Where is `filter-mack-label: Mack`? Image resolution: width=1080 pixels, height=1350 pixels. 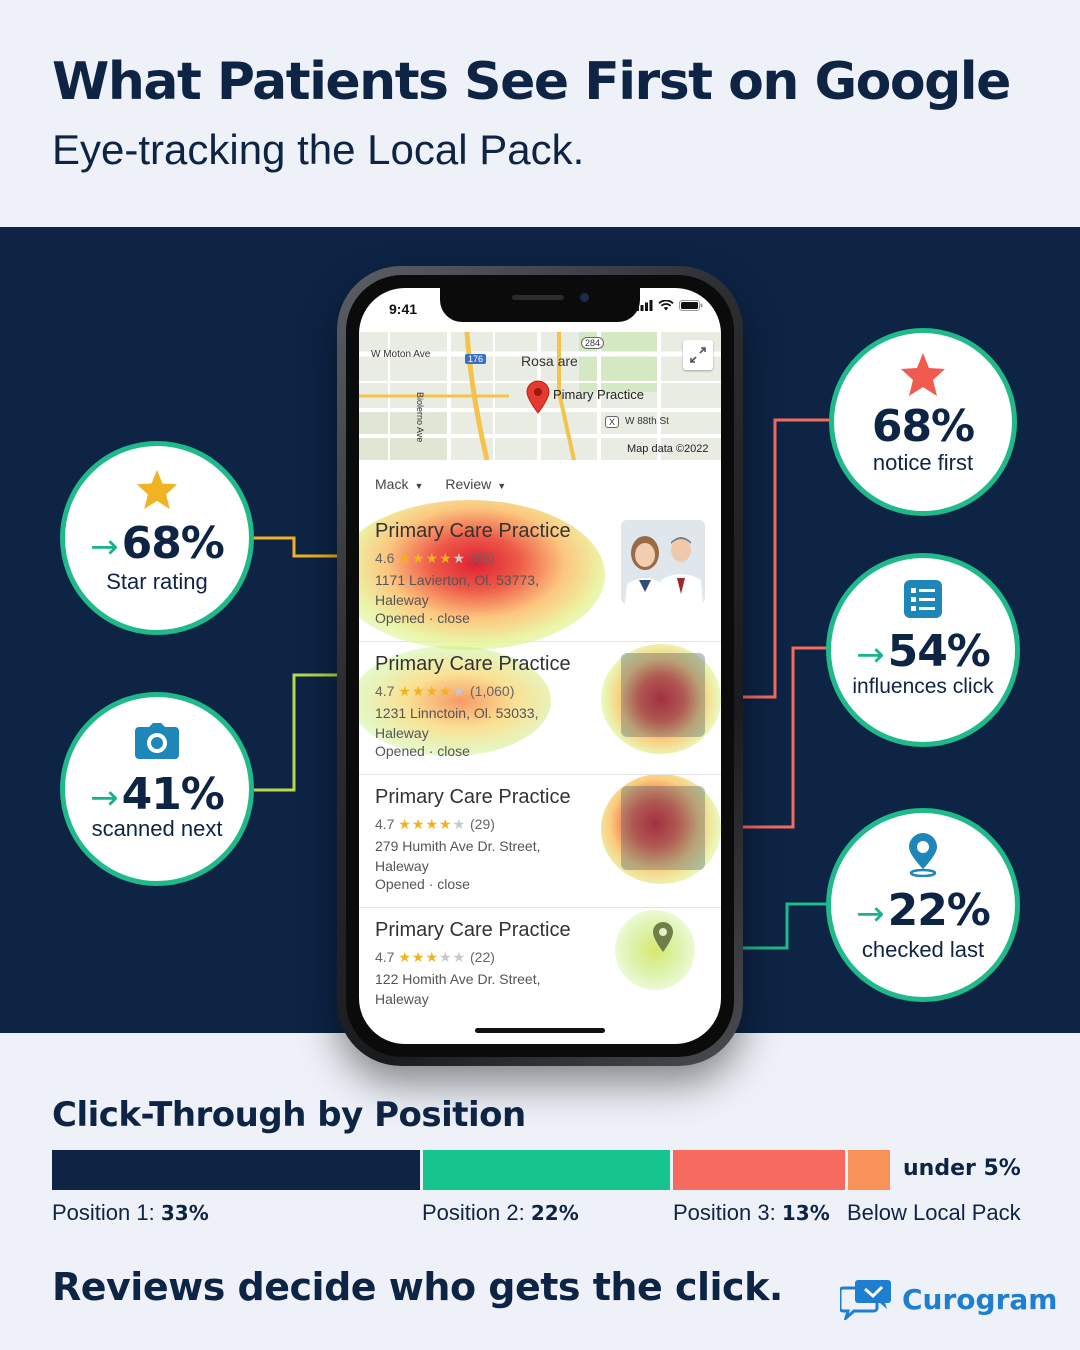 filter-mack-label: Mack is located at coordinates (392, 484).